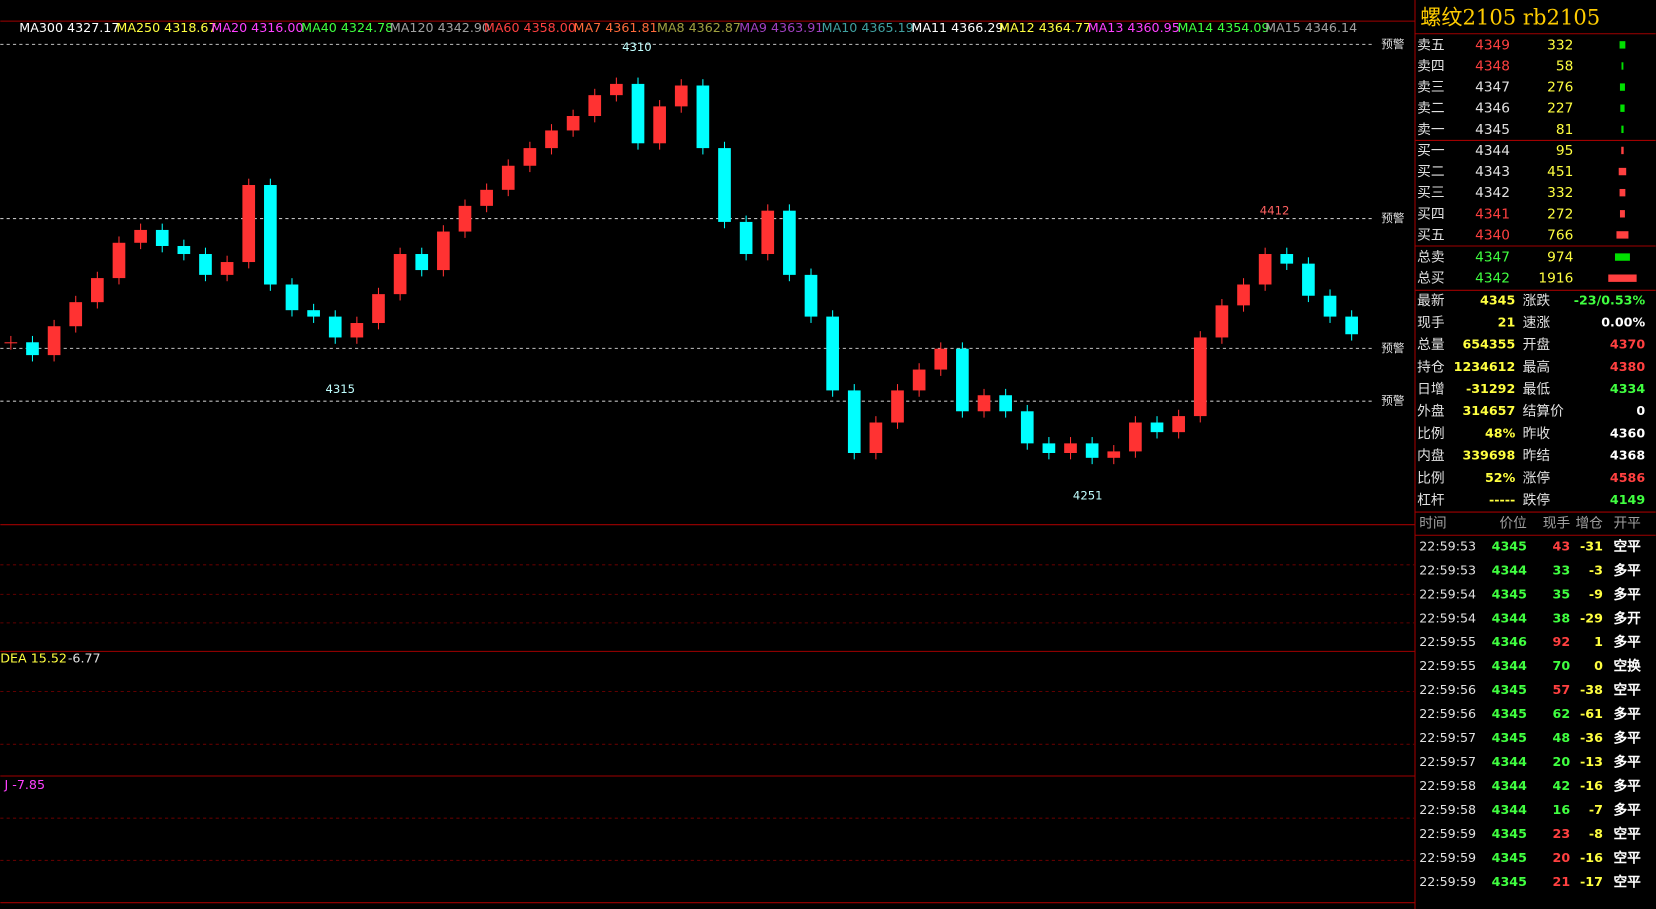  What do you see at coordinates (1490, 388) in the screenshot?
I see `stat-value: -31292` at bounding box center [1490, 388].